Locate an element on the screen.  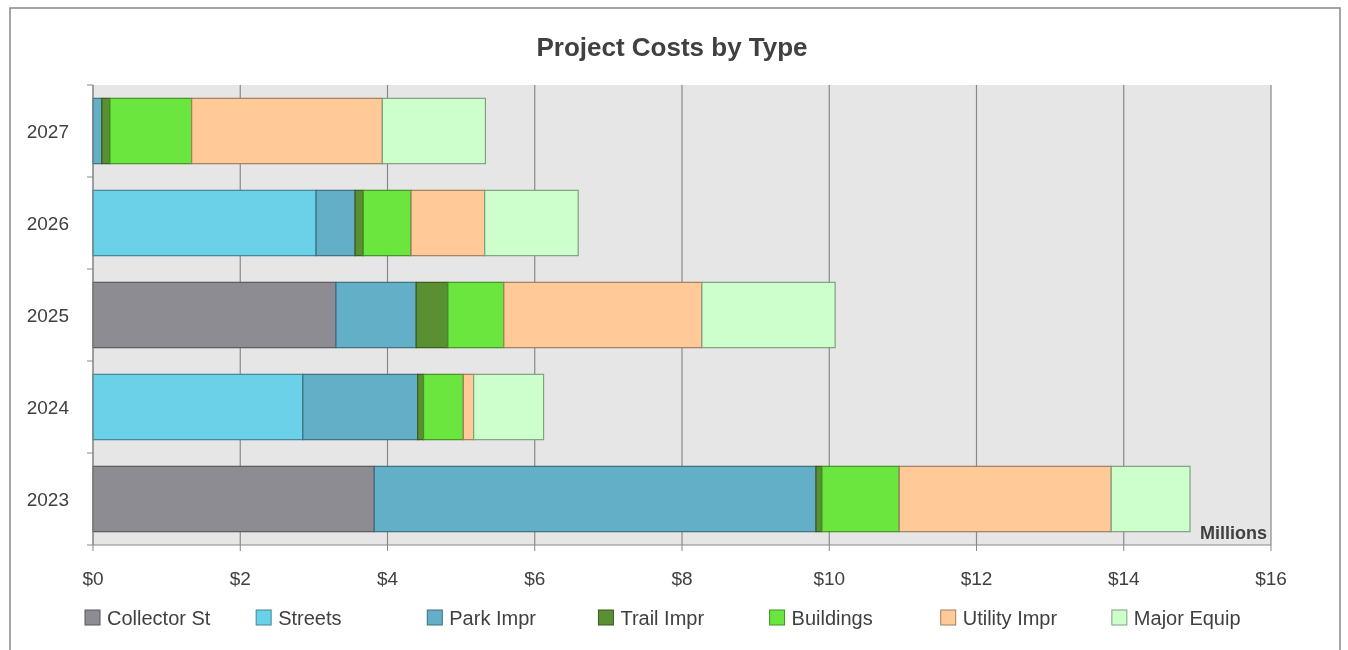
legend-label: Major Equip is located at coordinates (1187, 617).